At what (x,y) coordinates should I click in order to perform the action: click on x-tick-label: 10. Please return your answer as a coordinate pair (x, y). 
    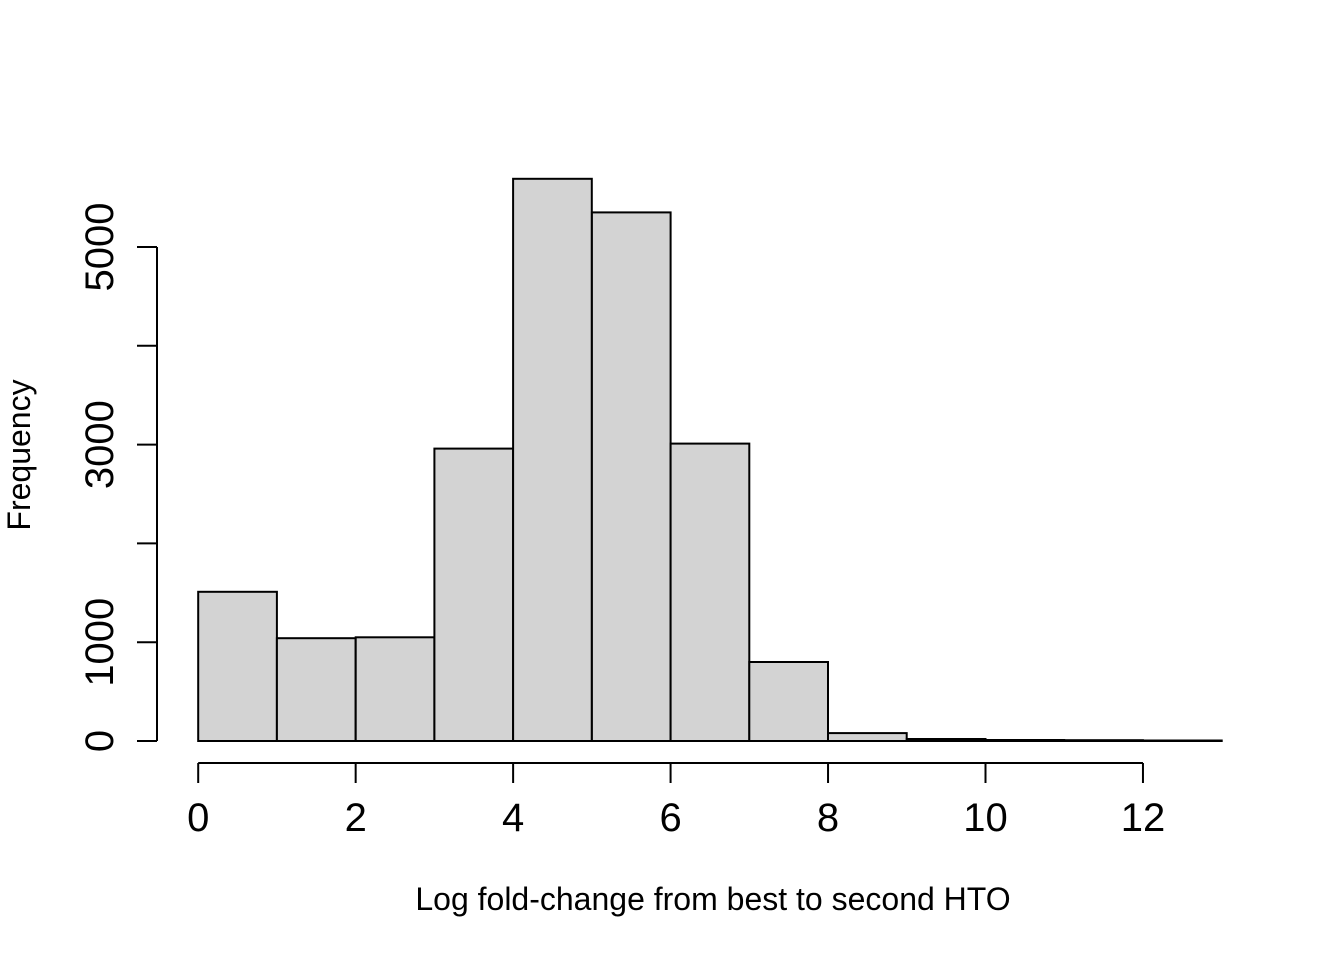
    Looking at the image, I should click on (985, 818).